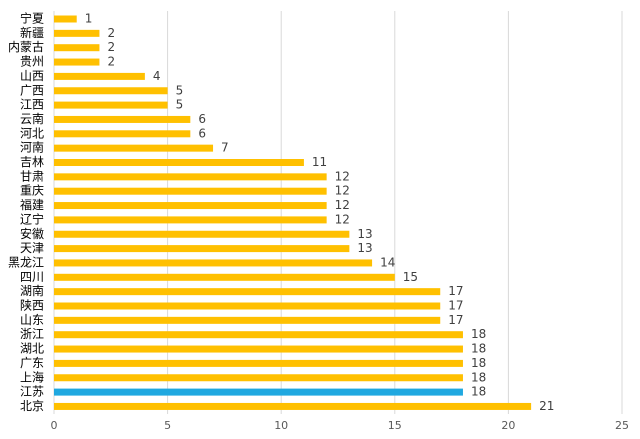  I want to click on x-tick-label: 25, so click(622, 425).